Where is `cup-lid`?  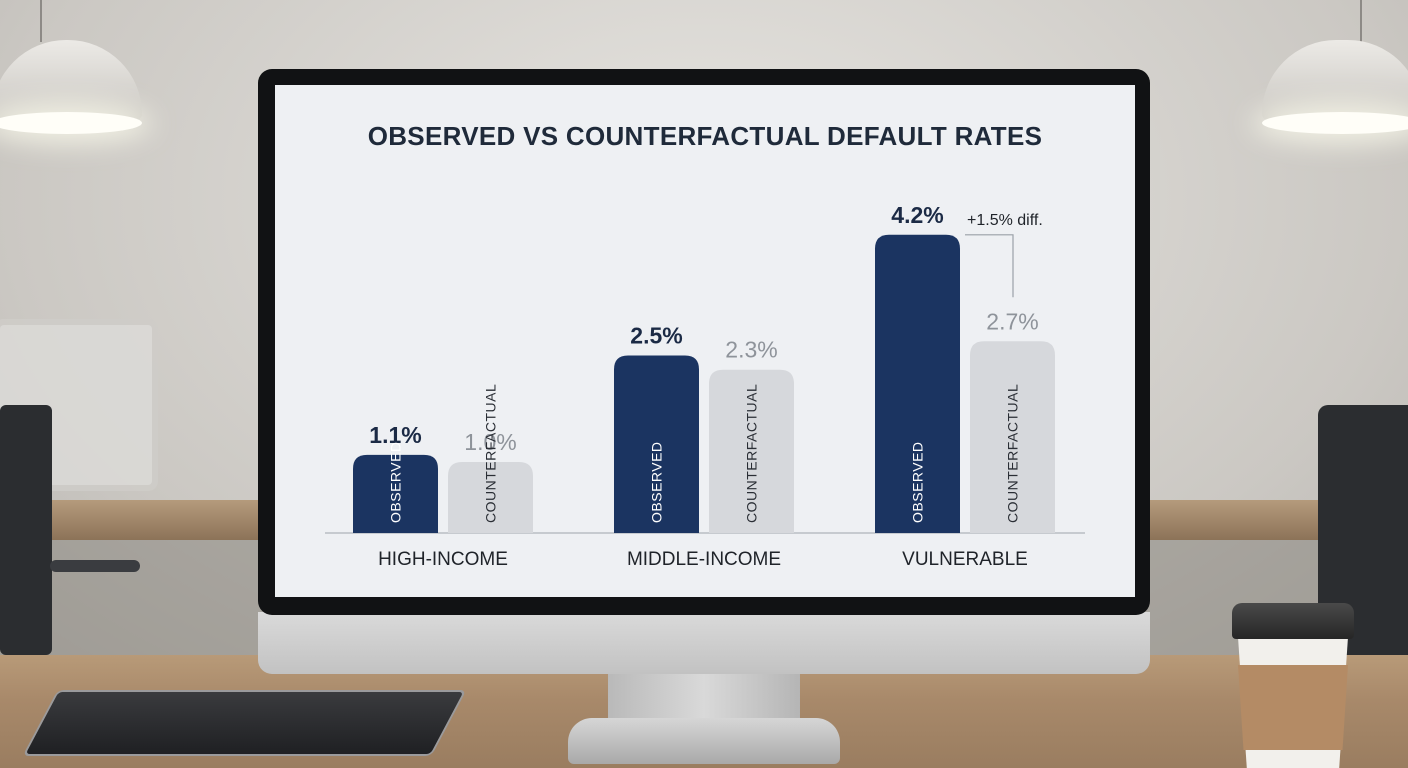 cup-lid is located at coordinates (1293, 621).